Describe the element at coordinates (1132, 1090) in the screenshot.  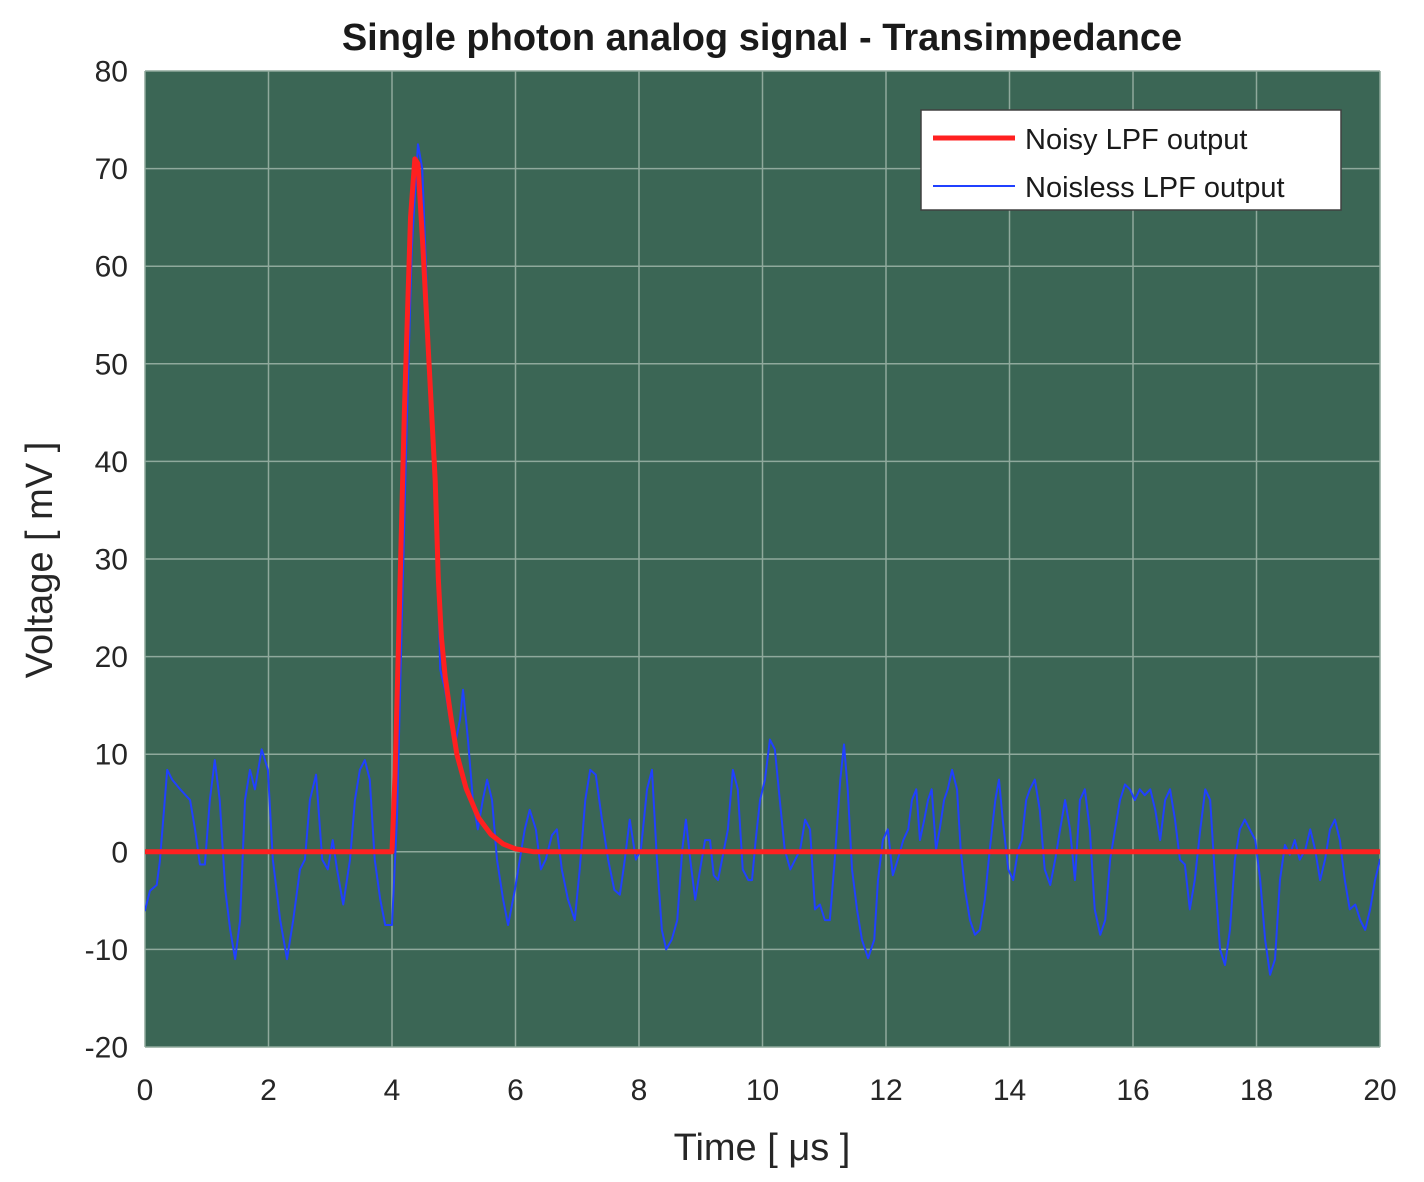
I see `x-tick-label: 16` at that location.